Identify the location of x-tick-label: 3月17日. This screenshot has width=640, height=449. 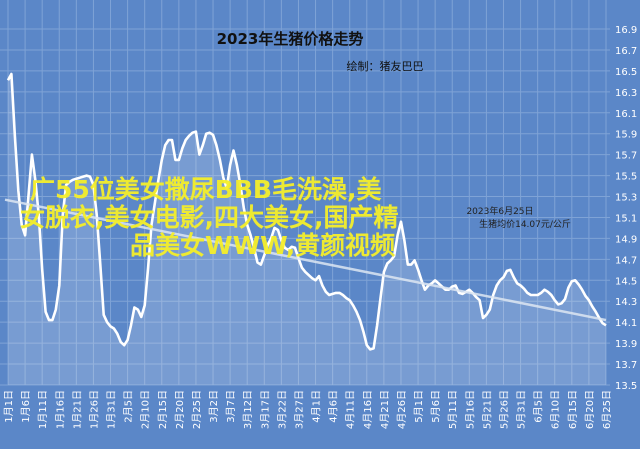
(265, 409).